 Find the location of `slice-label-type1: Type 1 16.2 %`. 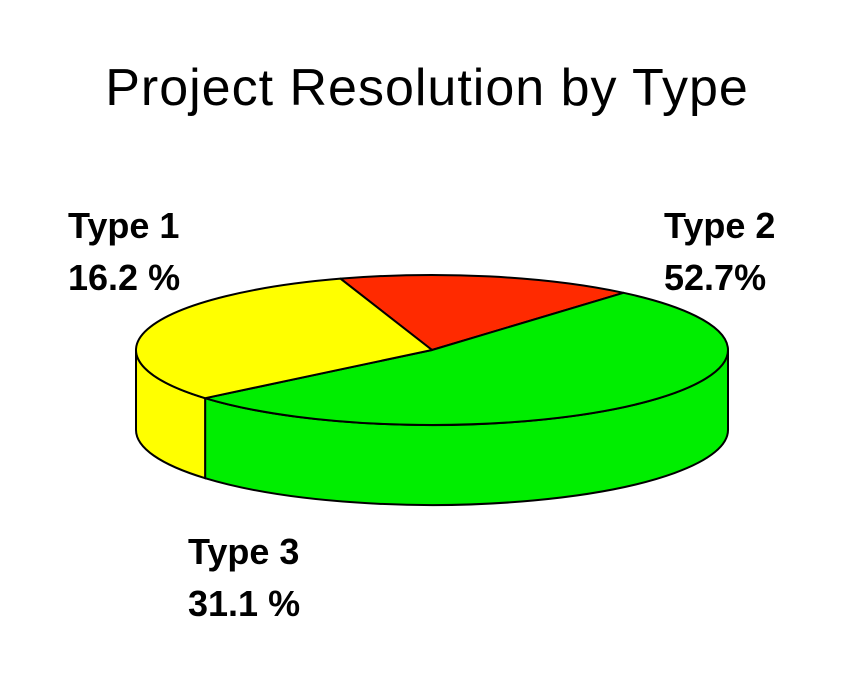

slice-label-type1: Type 1 16.2 % is located at coordinates (124, 252).